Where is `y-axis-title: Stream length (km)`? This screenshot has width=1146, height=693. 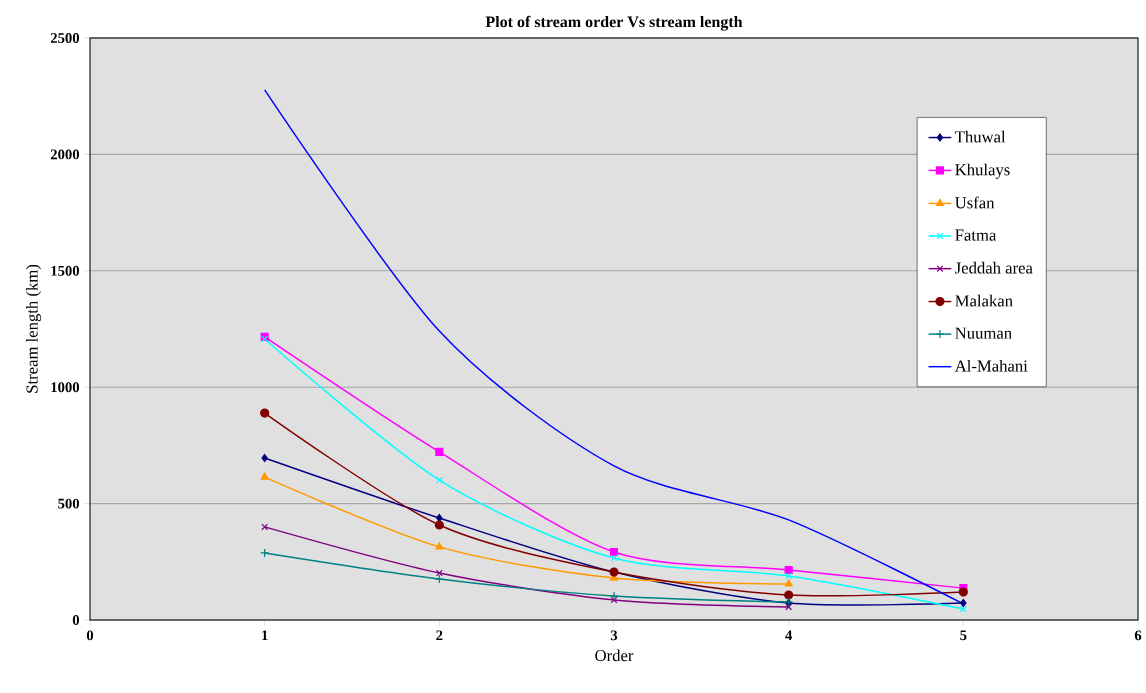
y-axis-title: Stream length (km) is located at coordinates (33, 328).